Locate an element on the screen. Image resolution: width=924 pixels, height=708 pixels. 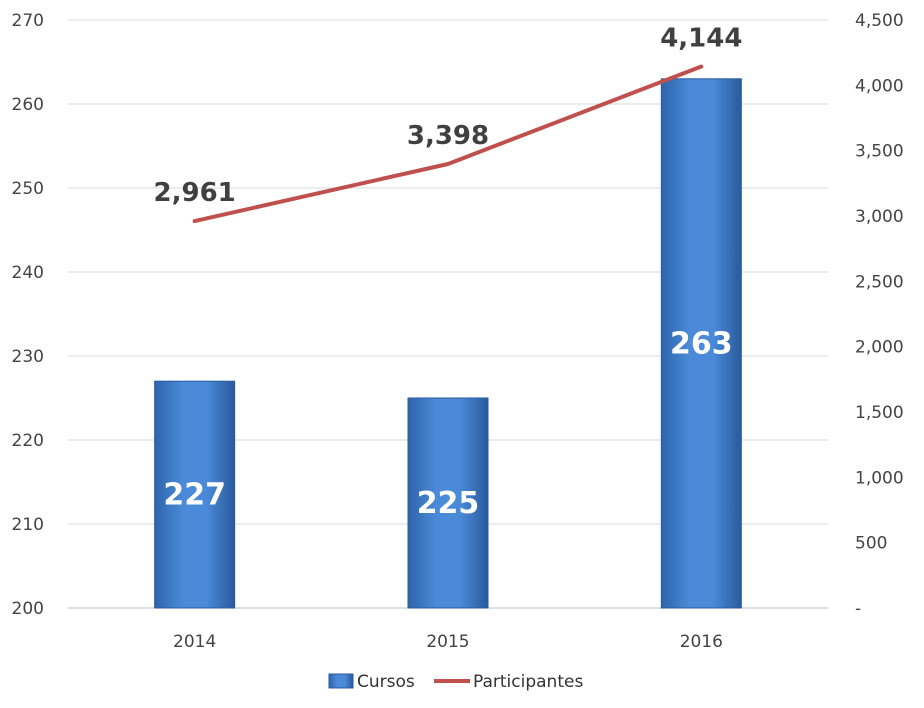
right-axis-tick-label: 4,500 is located at coordinates (879, 21).